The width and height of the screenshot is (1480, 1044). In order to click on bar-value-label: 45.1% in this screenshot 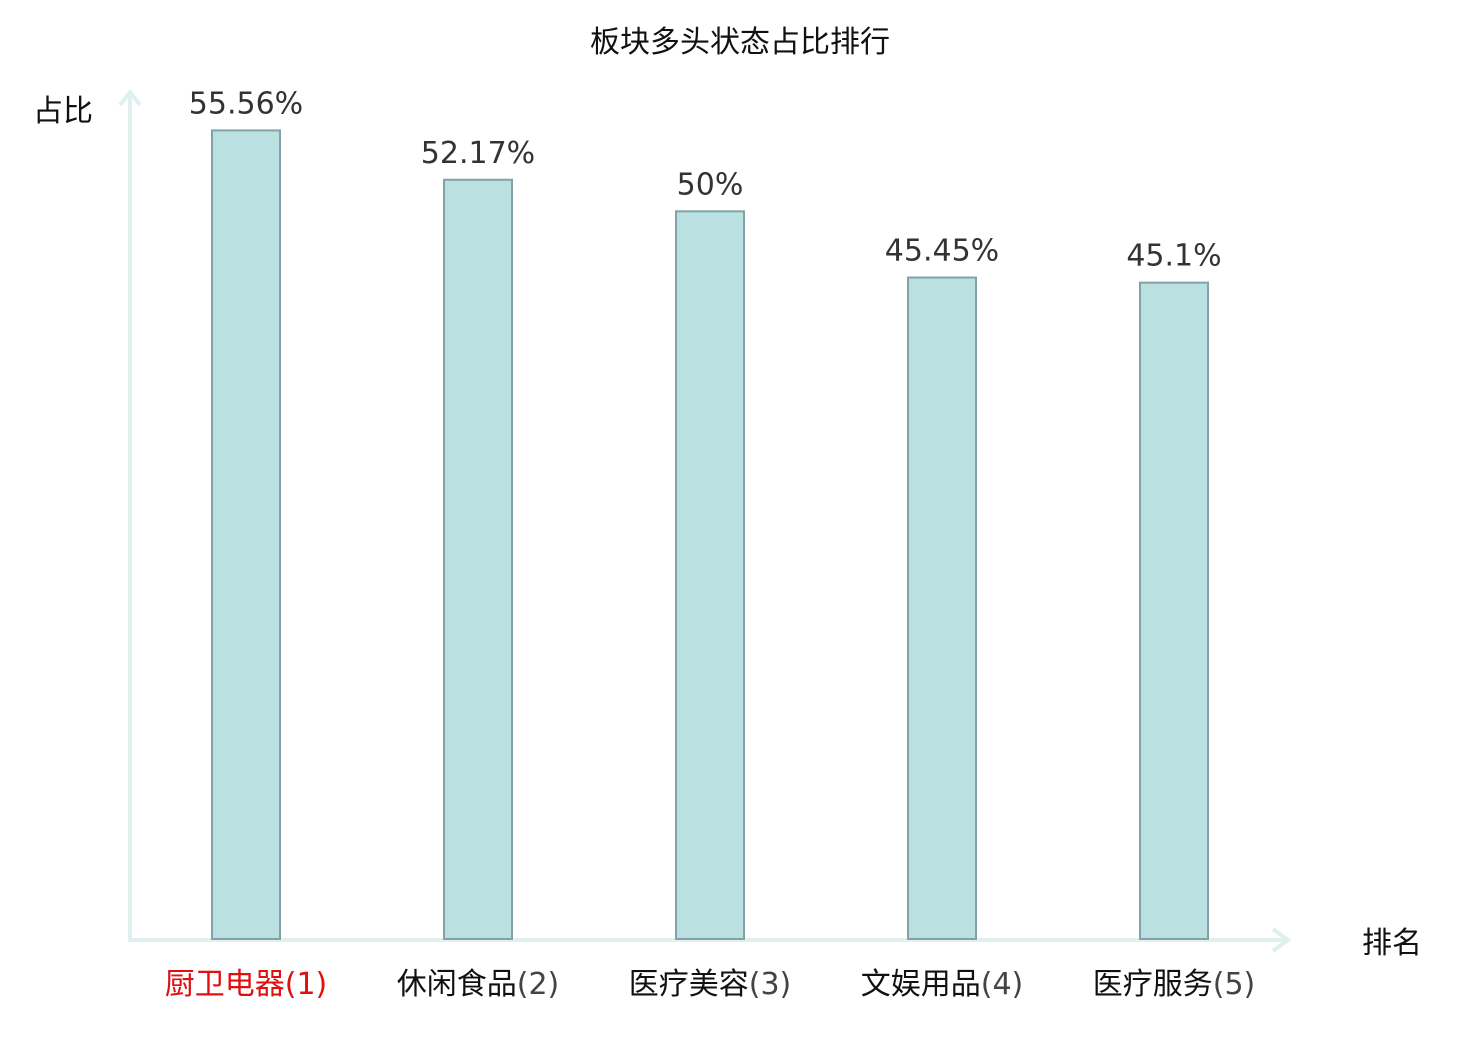, I will do `click(1173, 256)`.